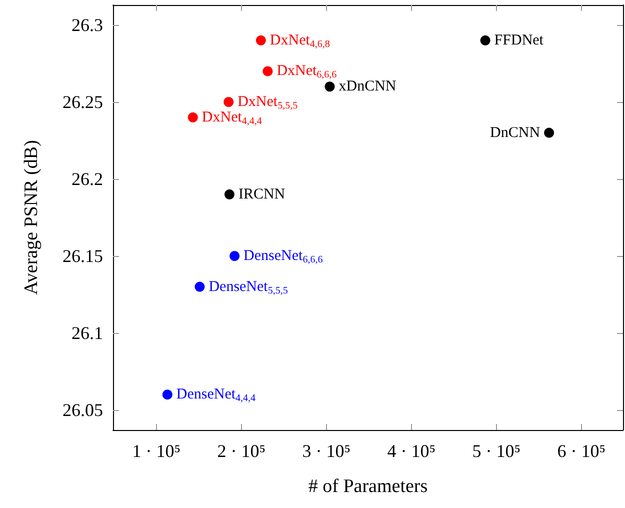 This screenshot has height=508, width=625. What do you see at coordinates (581, 451) in the screenshot?
I see `x-tick-label: 6 · 10⁵` at bounding box center [581, 451].